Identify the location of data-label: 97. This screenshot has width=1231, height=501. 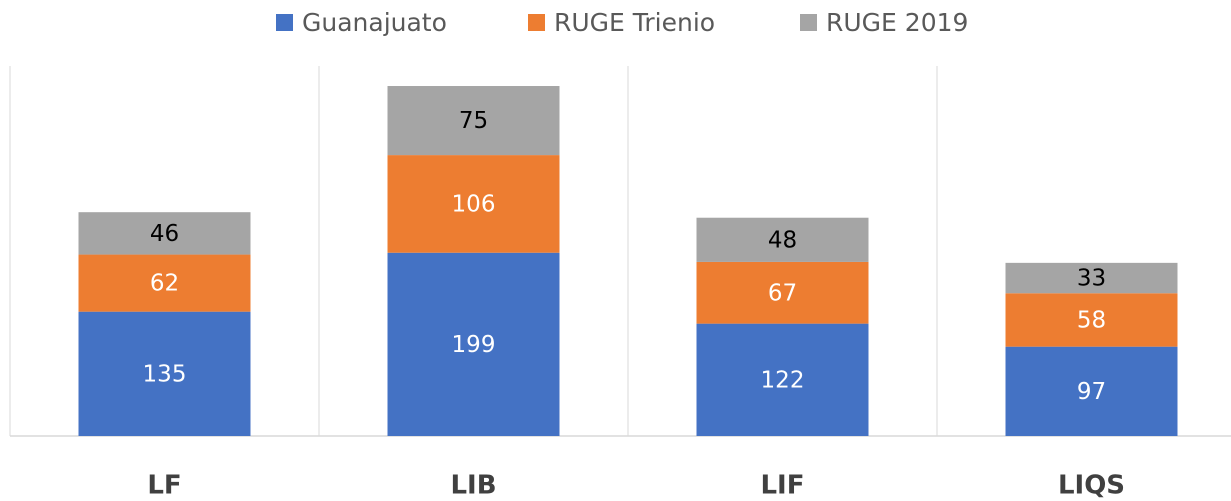
(1091, 392).